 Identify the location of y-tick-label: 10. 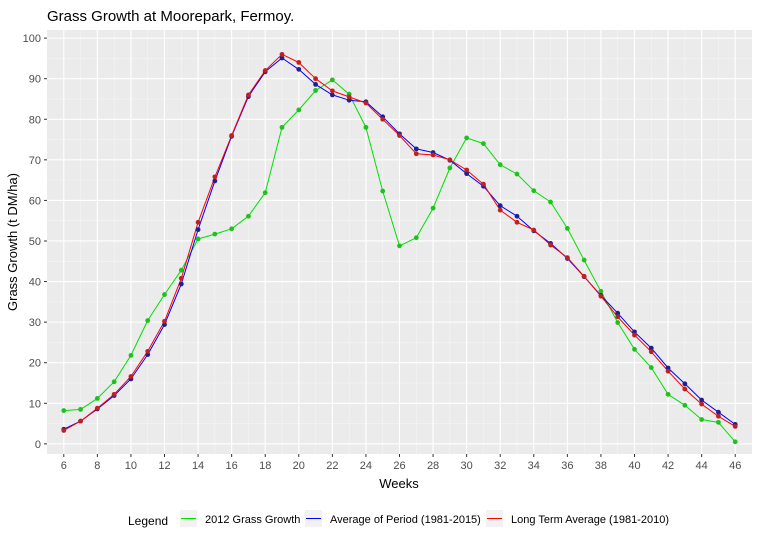
(35, 404).